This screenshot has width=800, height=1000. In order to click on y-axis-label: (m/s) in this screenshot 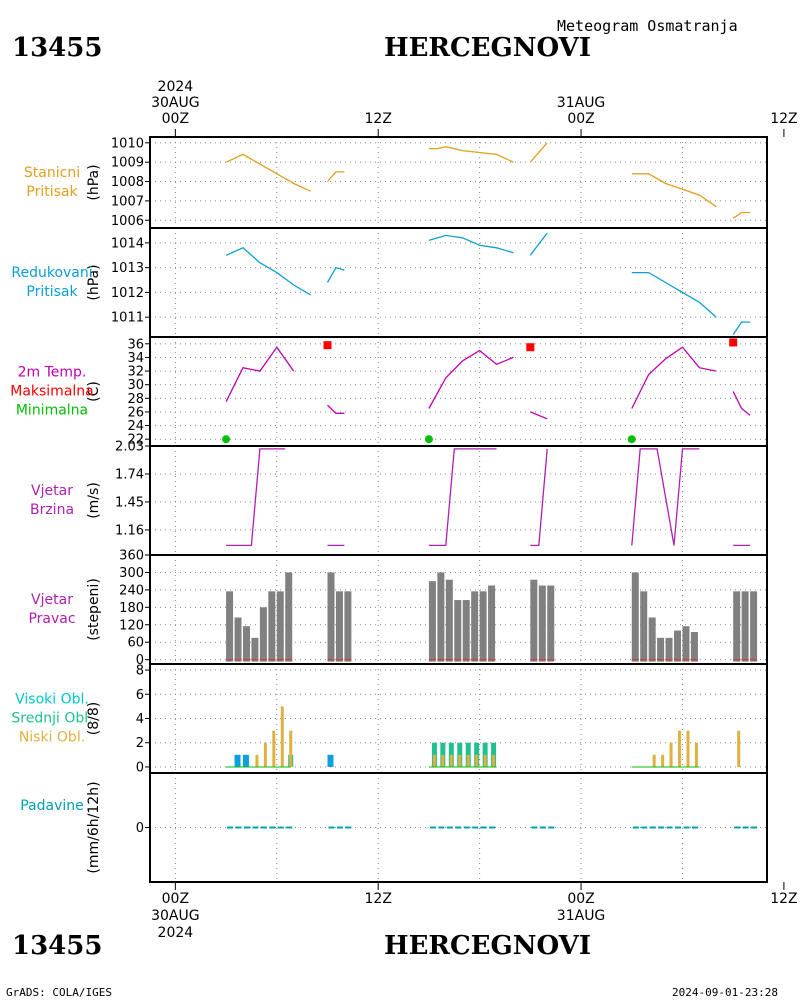, I will do `click(94, 500)`.